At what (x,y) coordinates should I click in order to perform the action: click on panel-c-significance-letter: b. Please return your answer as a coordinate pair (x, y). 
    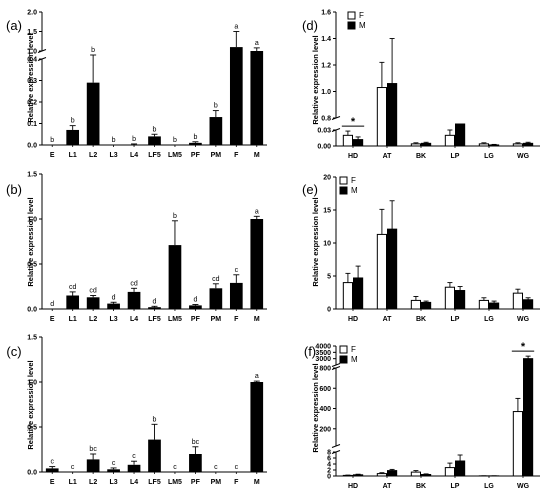
    Looking at the image, I should click on (155, 419).